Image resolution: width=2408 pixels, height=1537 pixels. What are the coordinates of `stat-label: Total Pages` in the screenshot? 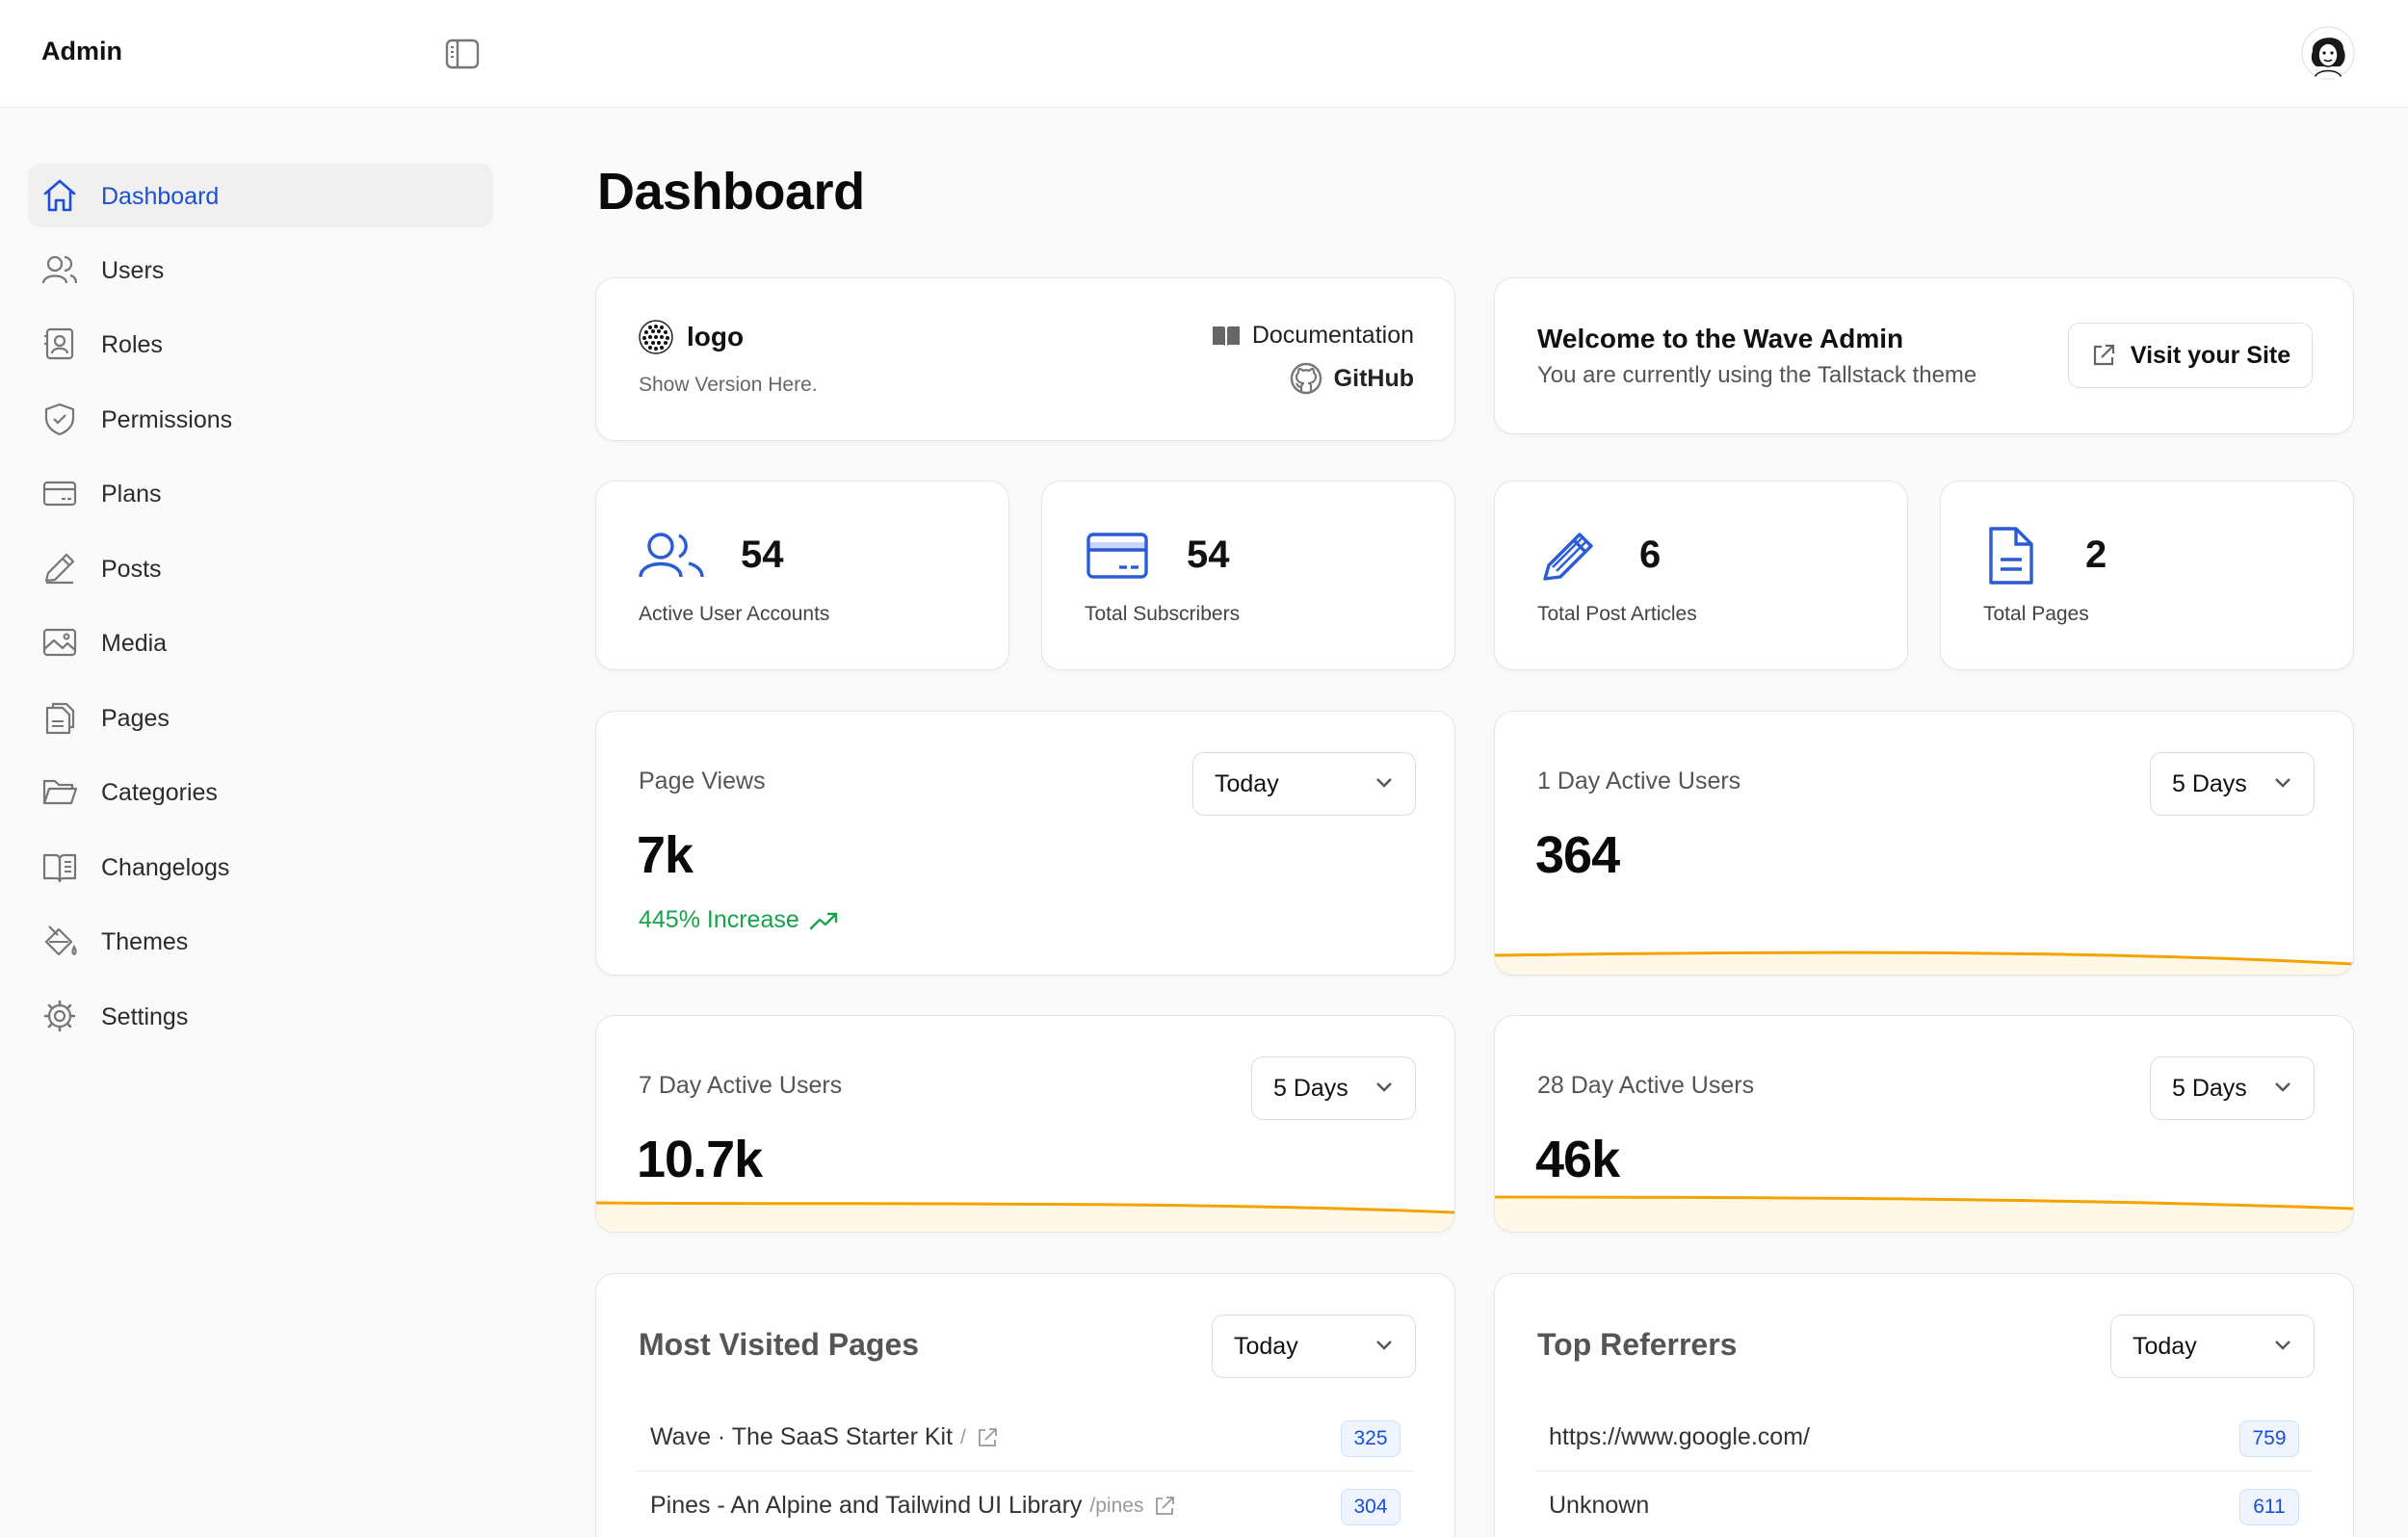 It's located at (2036, 614).